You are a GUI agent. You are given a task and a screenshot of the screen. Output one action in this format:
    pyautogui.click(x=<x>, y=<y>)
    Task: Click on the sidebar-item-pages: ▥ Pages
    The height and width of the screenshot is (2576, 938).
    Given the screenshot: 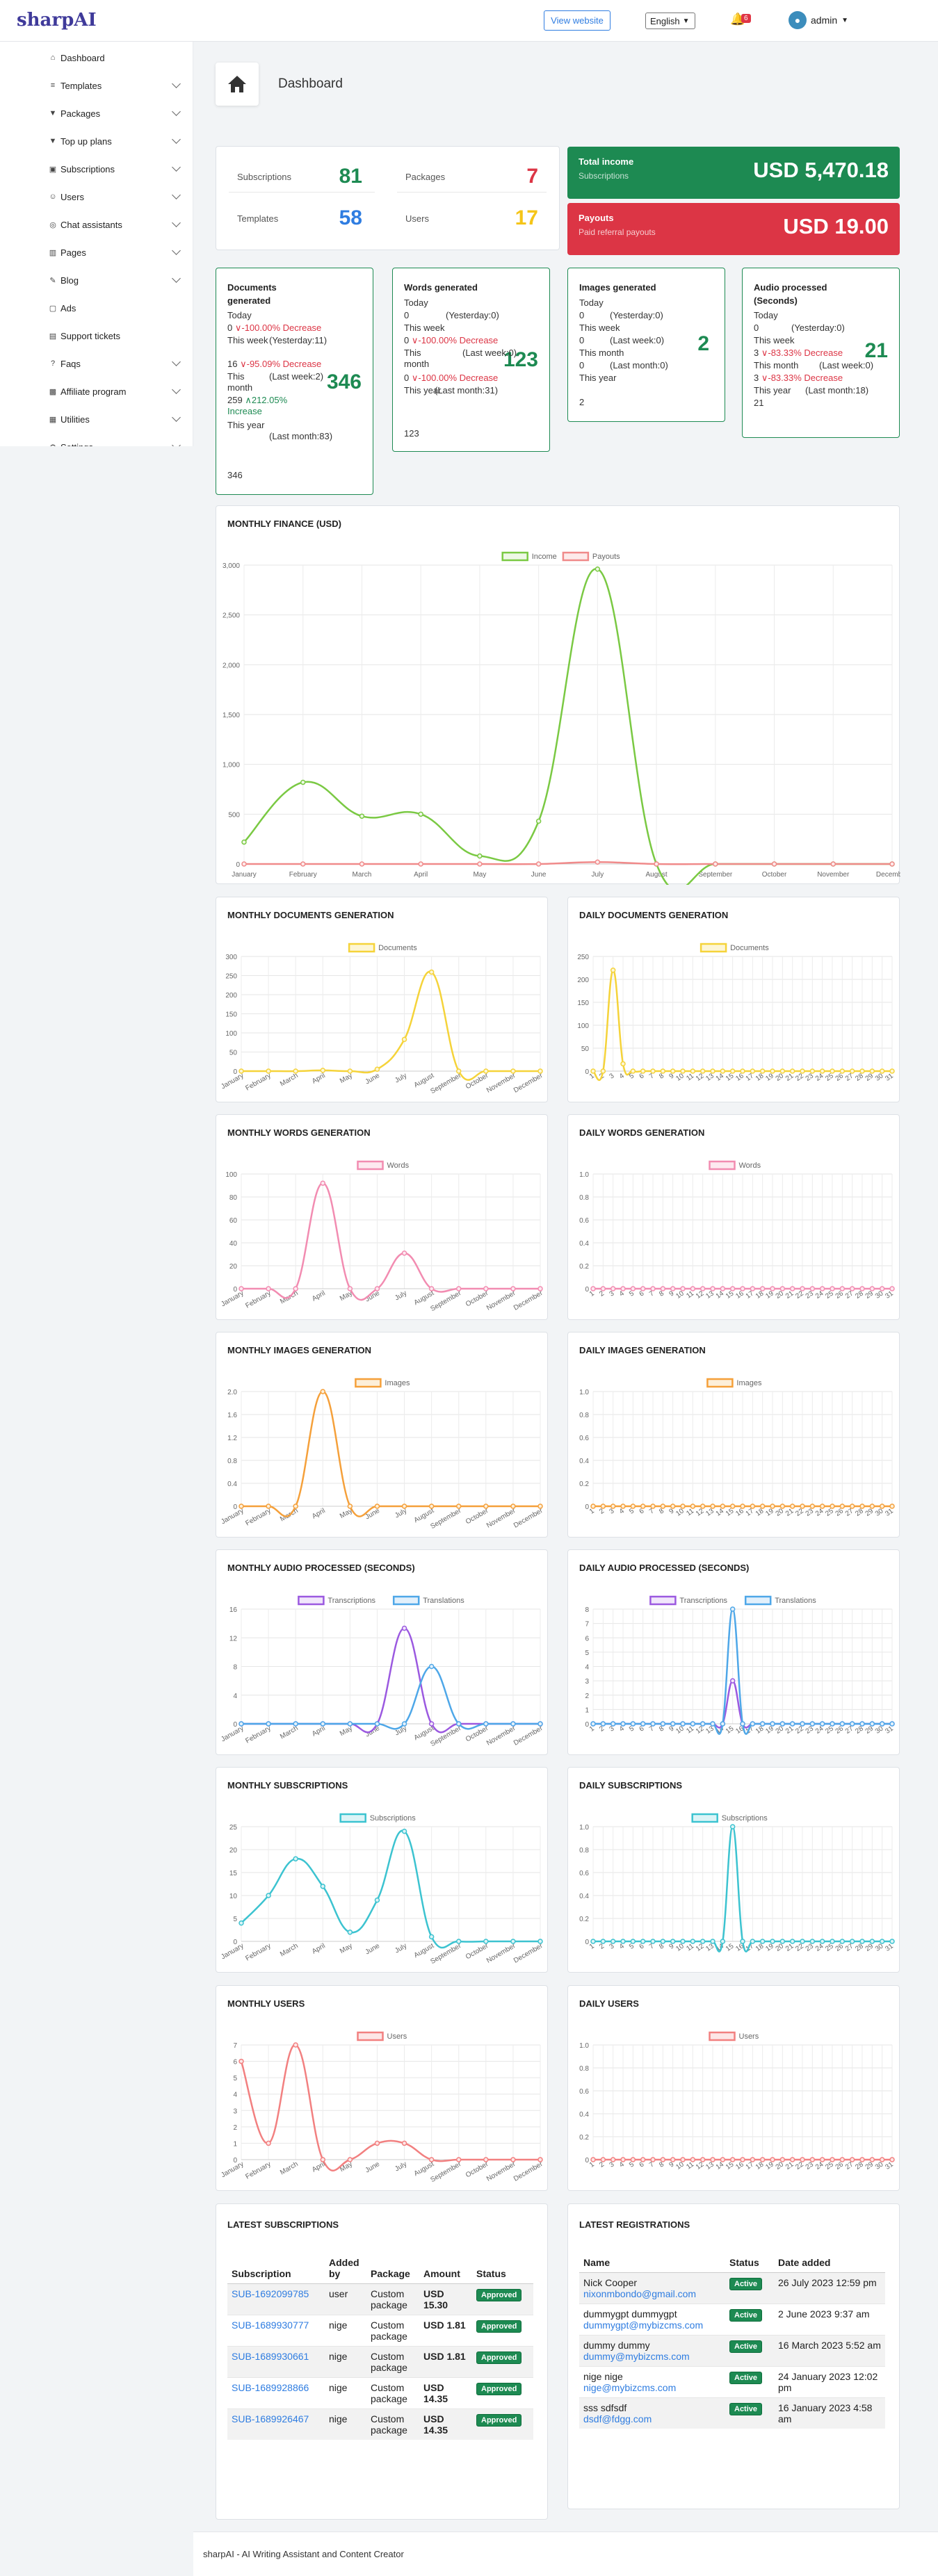 What is the action you would take?
    pyautogui.click(x=114, y=252)
    